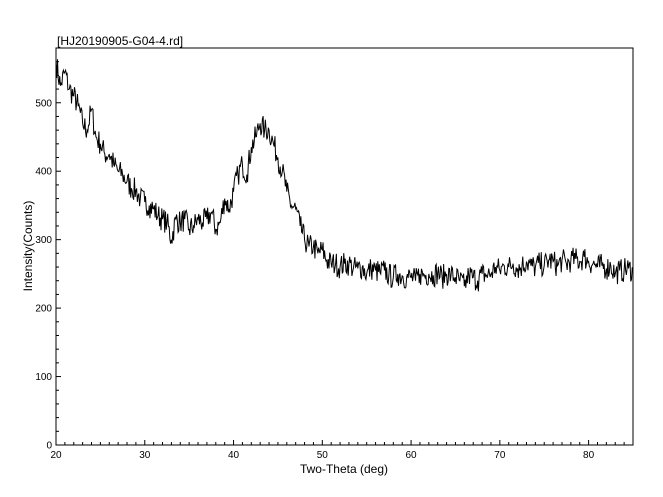  I want to click on y-axis-title: Intensity(Counts), so click(28, 246).